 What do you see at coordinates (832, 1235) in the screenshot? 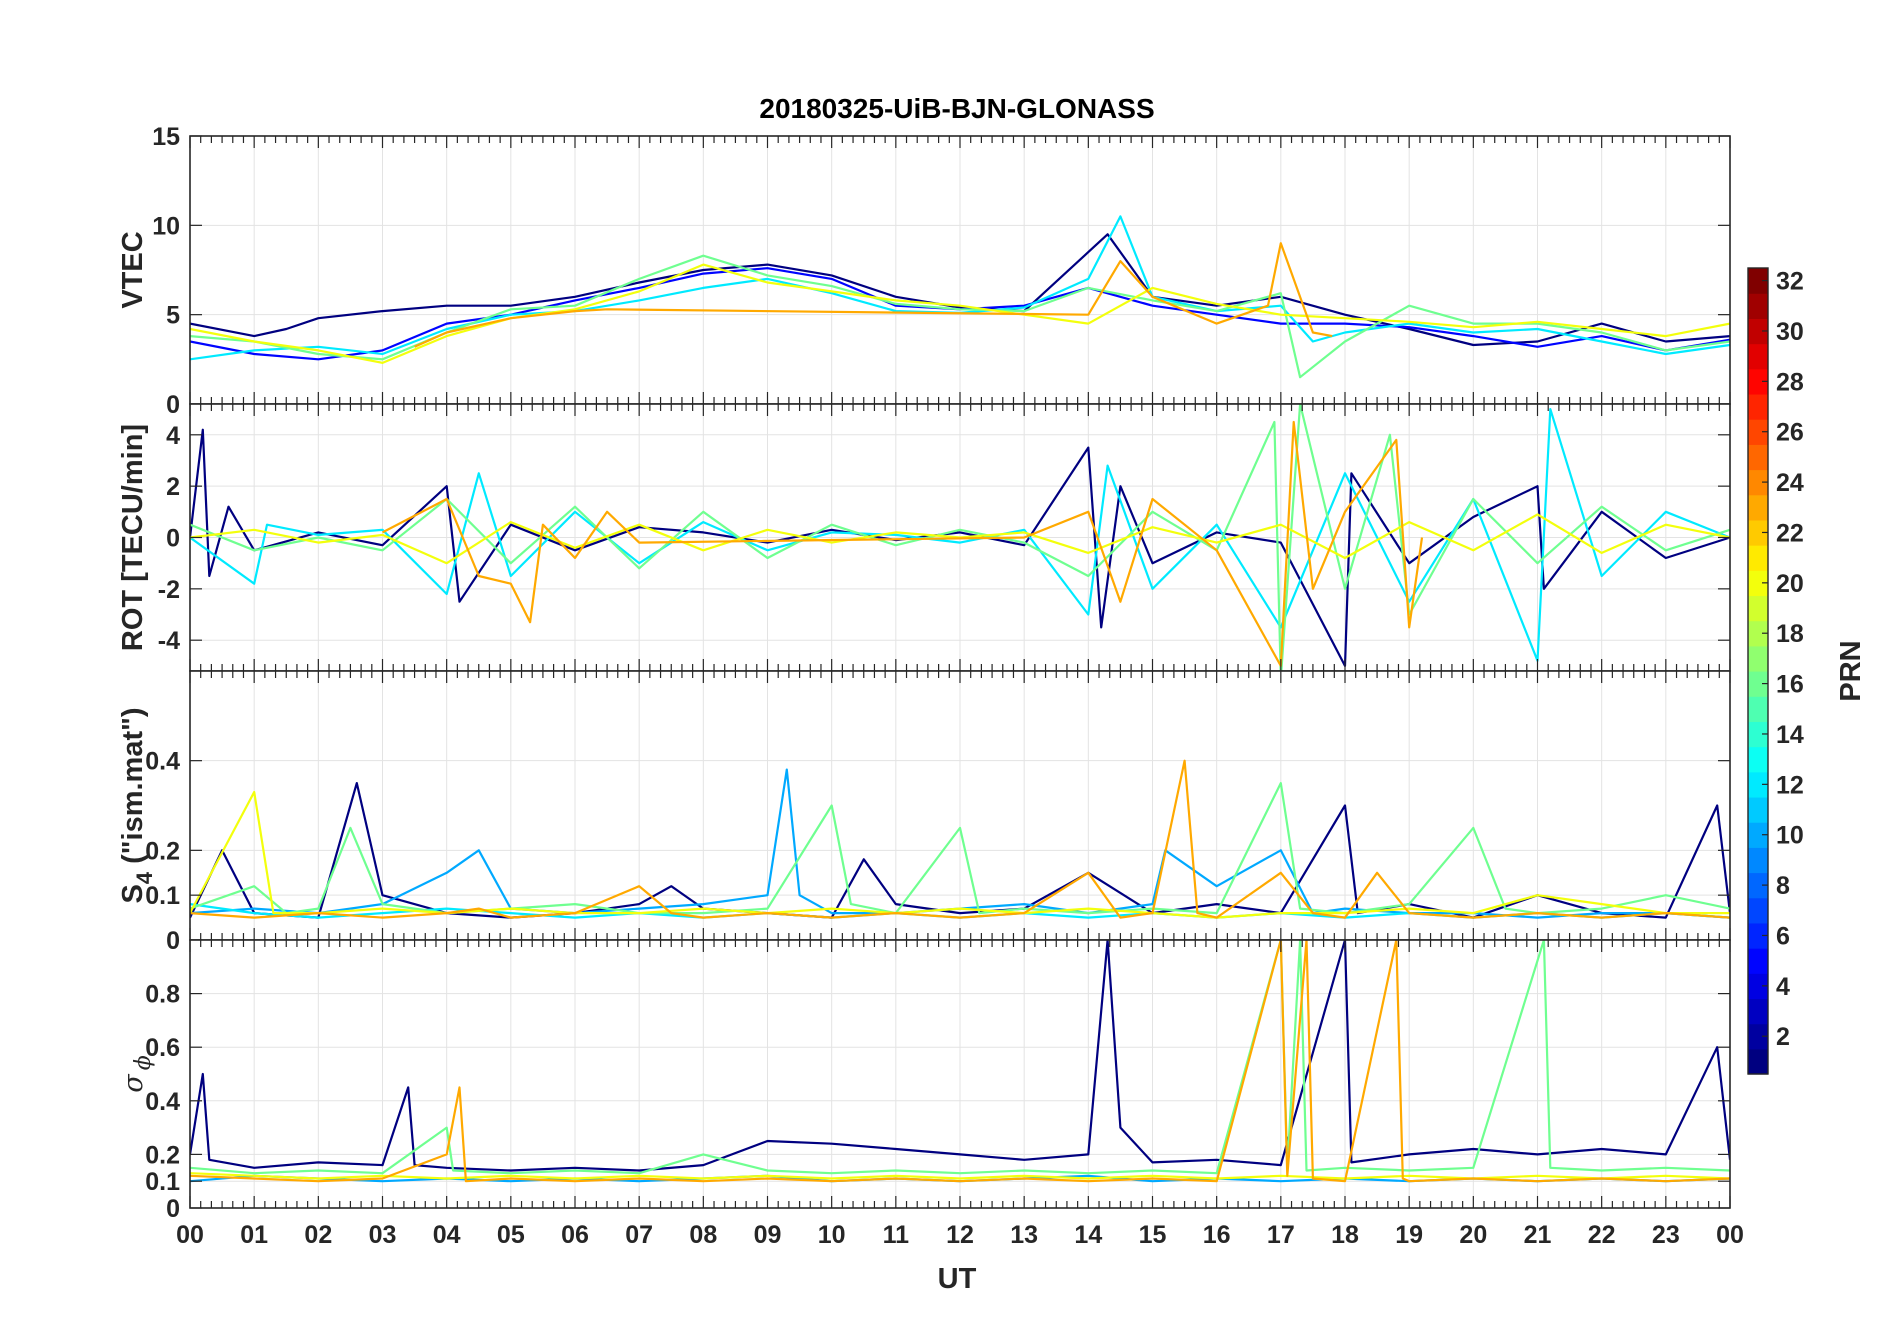
I see `x-tick-label: 10` at bounding box center [832, 1235].